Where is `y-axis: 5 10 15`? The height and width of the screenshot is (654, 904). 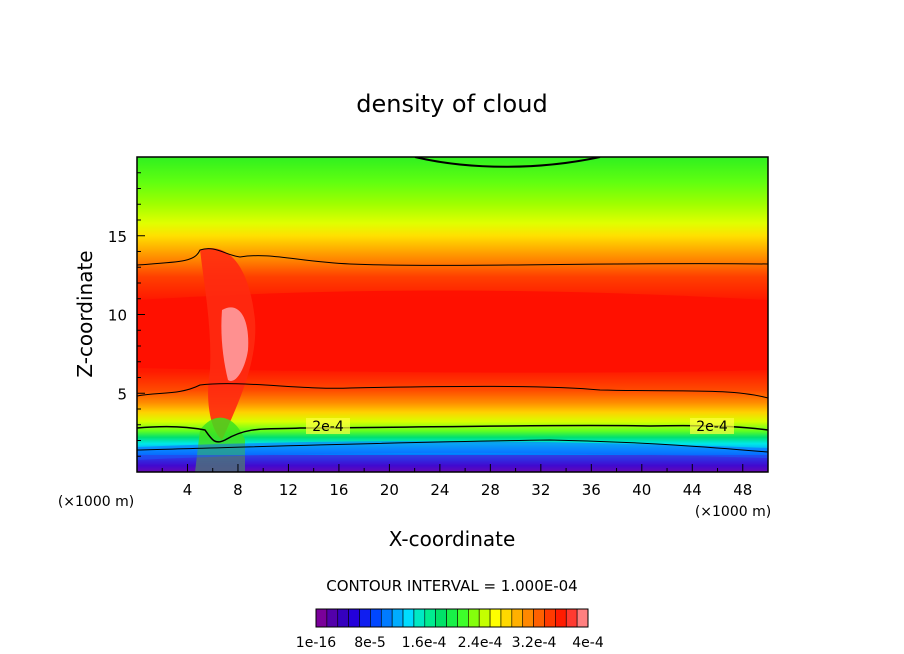
y-axis: 5 10 15 is located at coordinates (126, 314).